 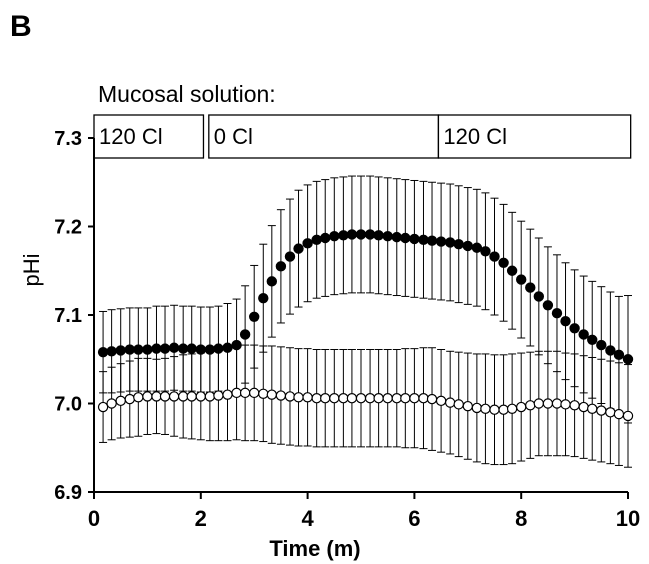 I want to click on x-axis-label: Time (m), so click(x=314, y=548).